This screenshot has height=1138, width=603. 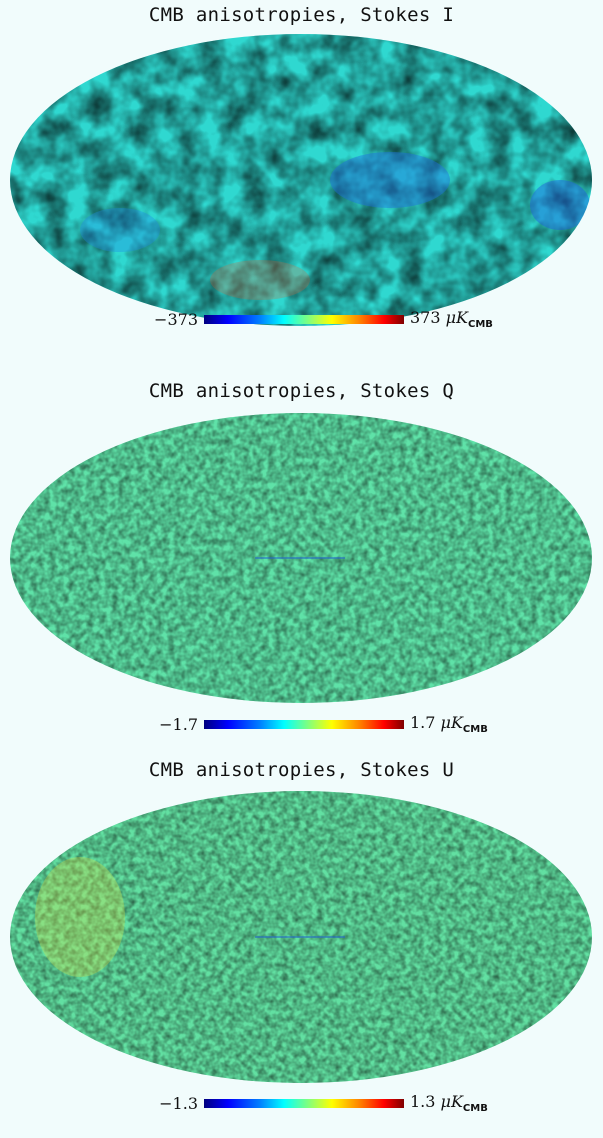 I want to click on colorbar-max-label: 373 μKCMB, so click(x=451, y=319).